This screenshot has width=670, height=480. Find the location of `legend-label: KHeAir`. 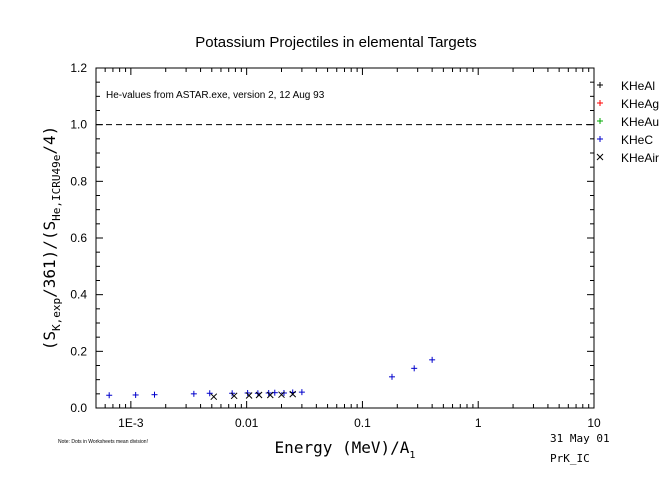

legend-label: KHeAir is located at coordinates (640, 158).